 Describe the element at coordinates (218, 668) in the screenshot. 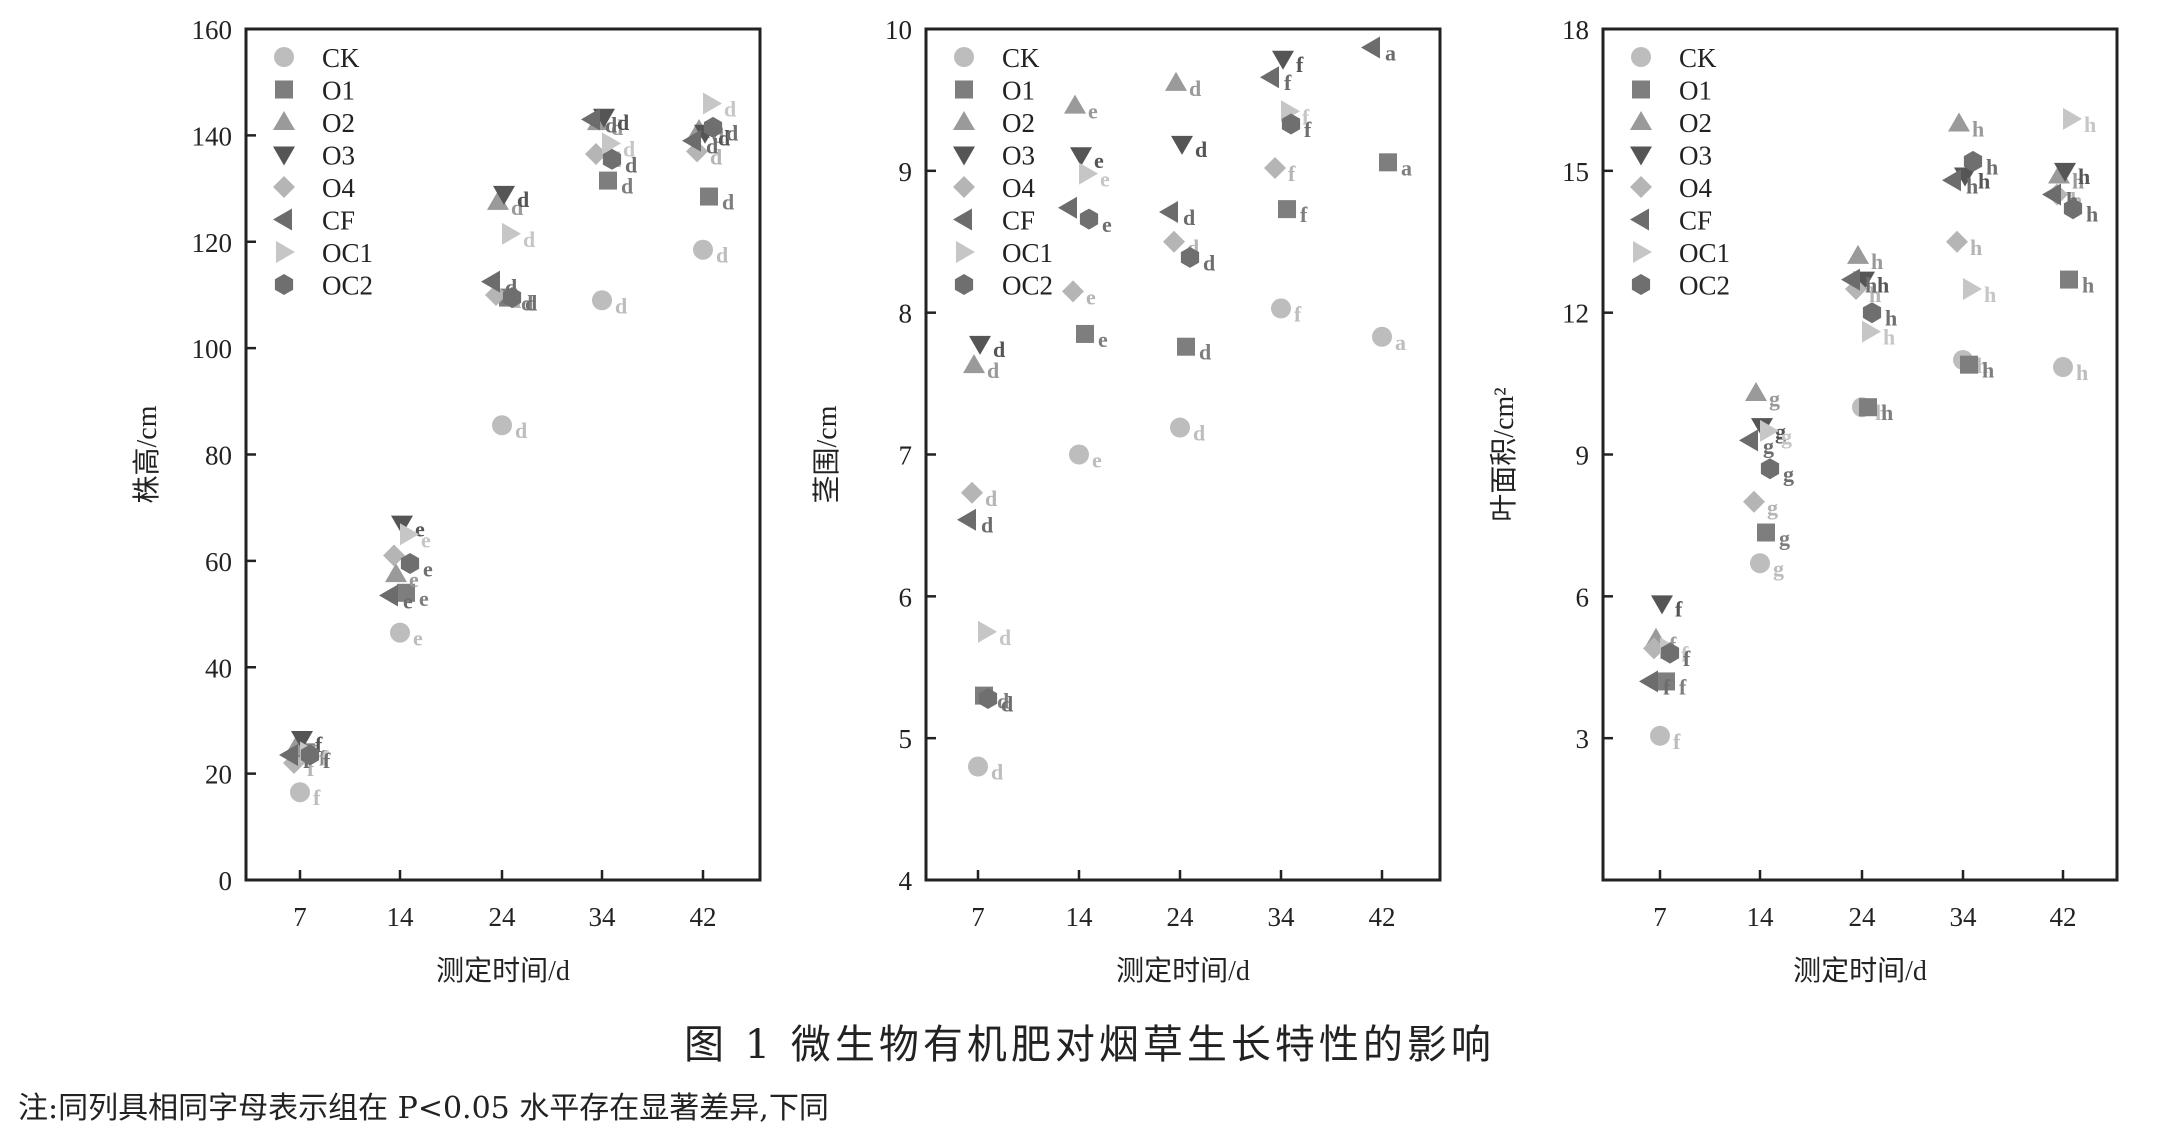

I see `y-tick-label: 40` at that location.